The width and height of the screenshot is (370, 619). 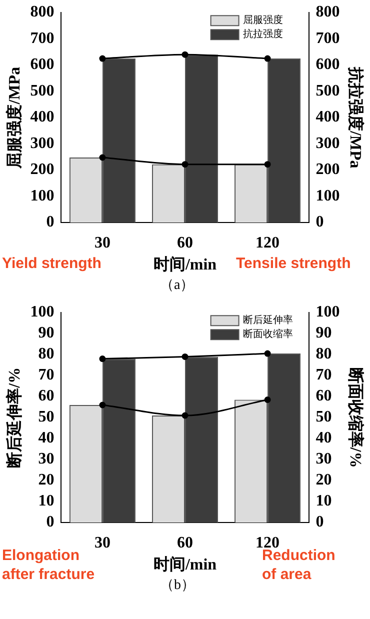 I want to click on y-tick-label: 500, so click(x=42, y=91).